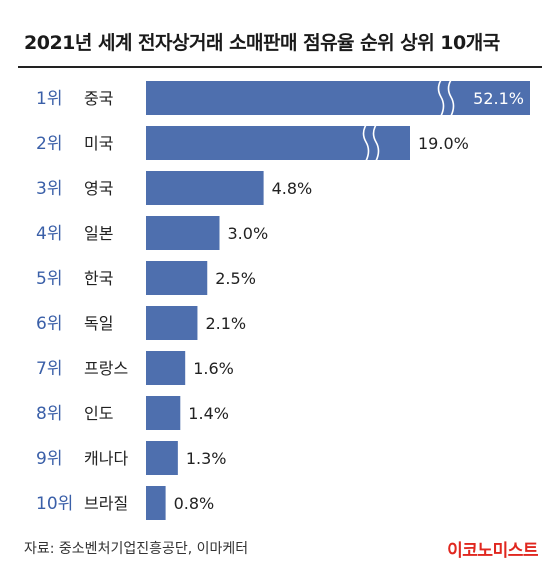  Describe the element at coordinates (49, 279) in the screenshot. I see `rank-label: 5위` at that location.